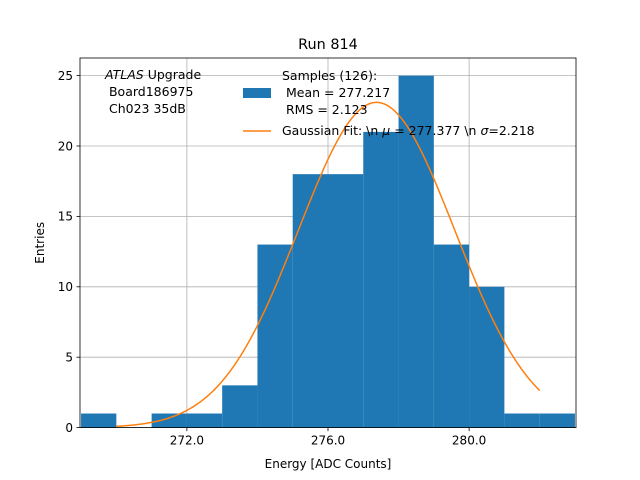 The height and width of the screenshot is (480, 640). What do you see at coordinates (69, 252) in the screenshot?
I see `y-axis-ticks: 0 5 10 15 20 25` at bounding box center [69, 252].